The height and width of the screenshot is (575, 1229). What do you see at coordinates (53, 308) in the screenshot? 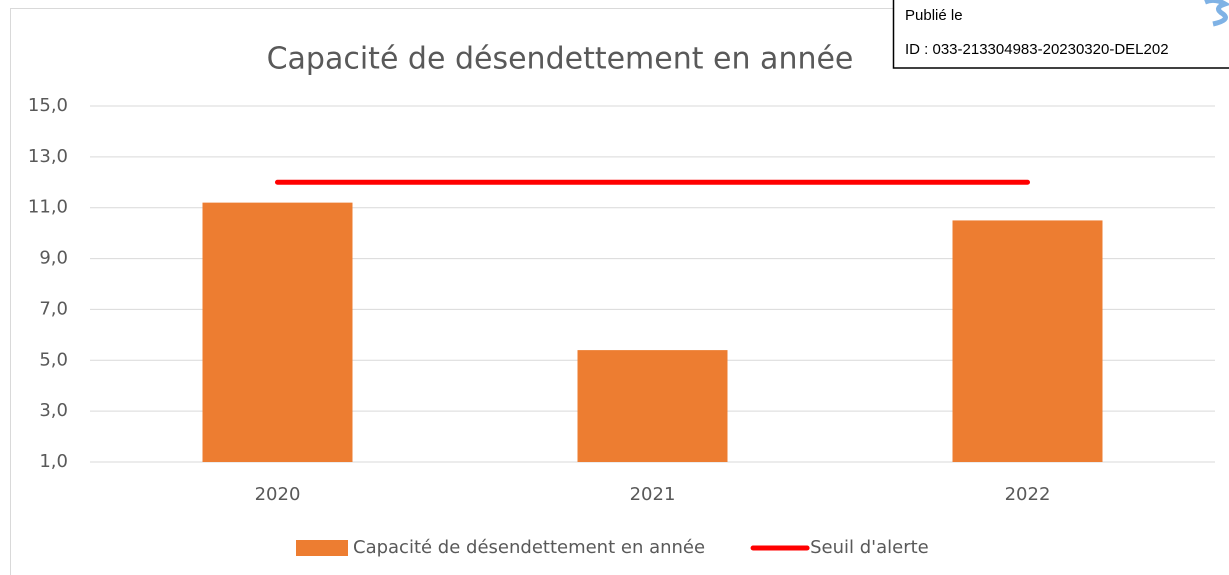
I see `y-tick-label: 7,0` at bounding box center [53, 308].